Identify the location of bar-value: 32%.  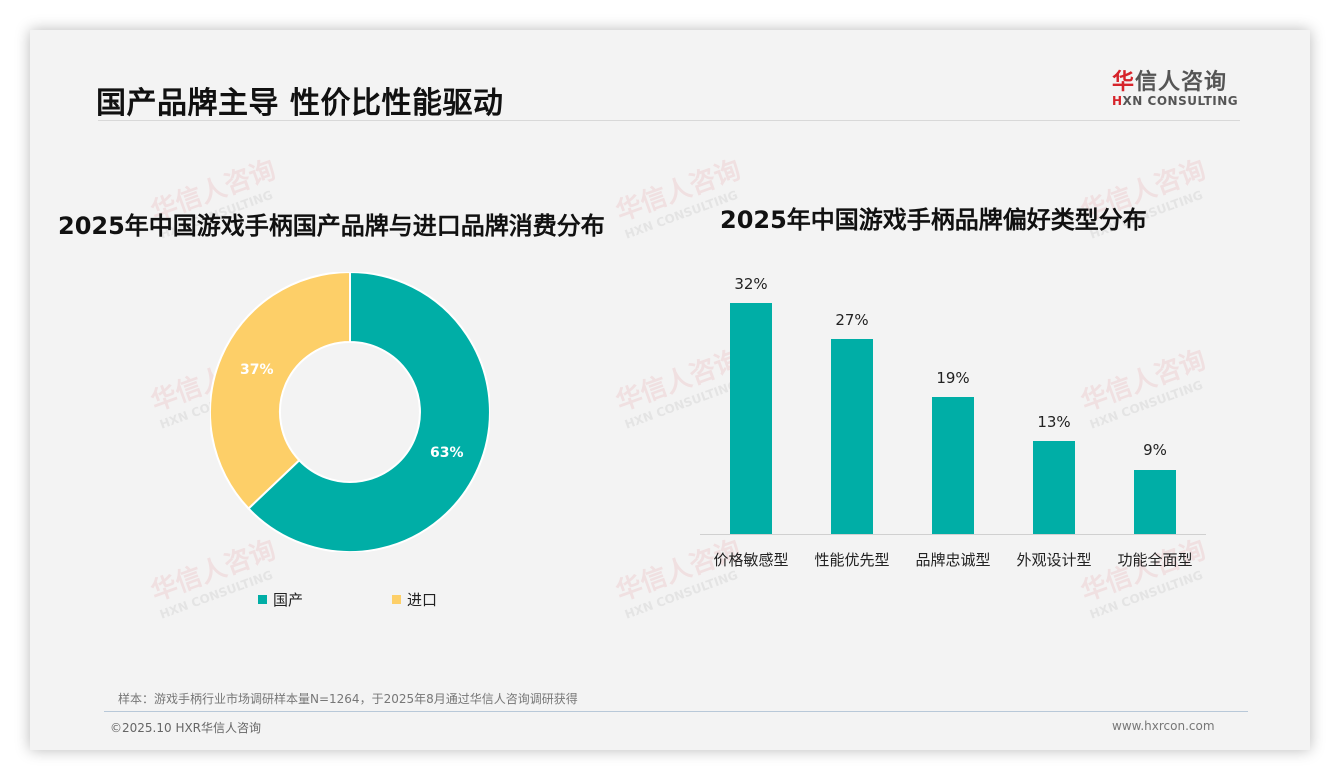
(751, 284).